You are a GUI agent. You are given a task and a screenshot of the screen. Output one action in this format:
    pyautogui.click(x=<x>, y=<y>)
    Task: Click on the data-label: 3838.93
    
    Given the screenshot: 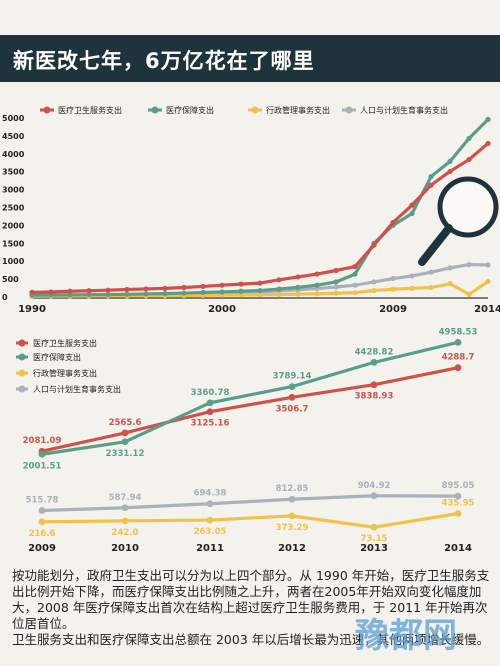 What is the action you would take?
    pyautogui.click(x=374, y=397)
    